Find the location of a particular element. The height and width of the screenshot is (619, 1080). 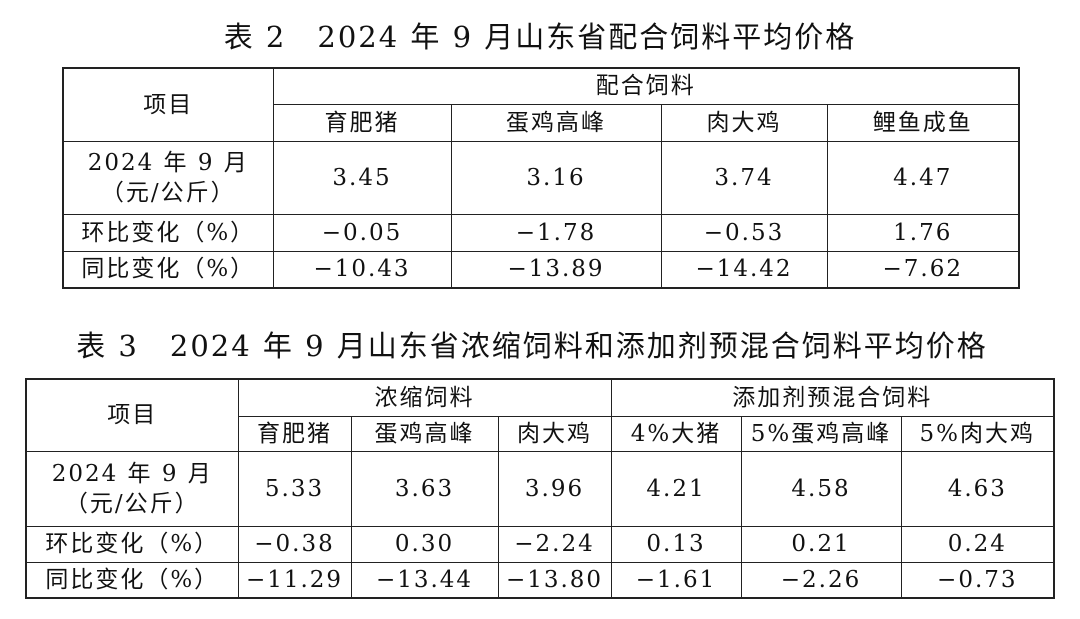

cell-value: −13.44 is located at coordinates (424, 580).